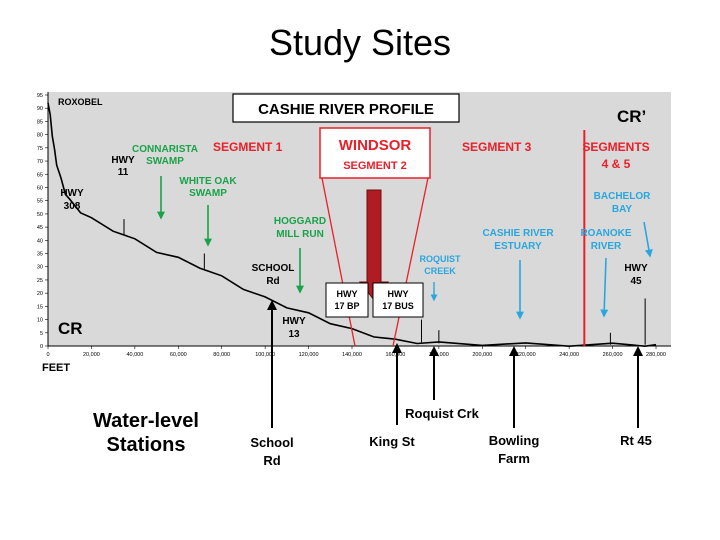  I want to click on school-rd-label-line-1: SCHOOL, so click(273, 268).